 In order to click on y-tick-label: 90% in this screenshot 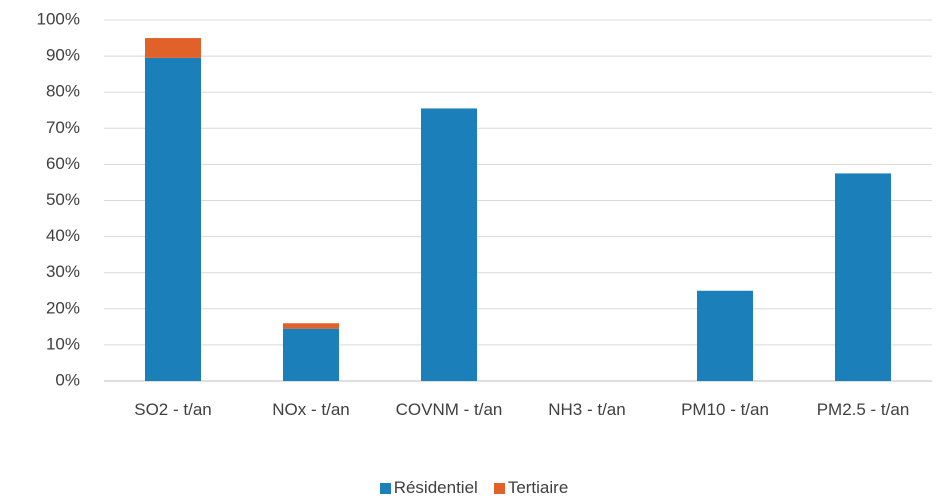, I will do `click(63, 55)`.